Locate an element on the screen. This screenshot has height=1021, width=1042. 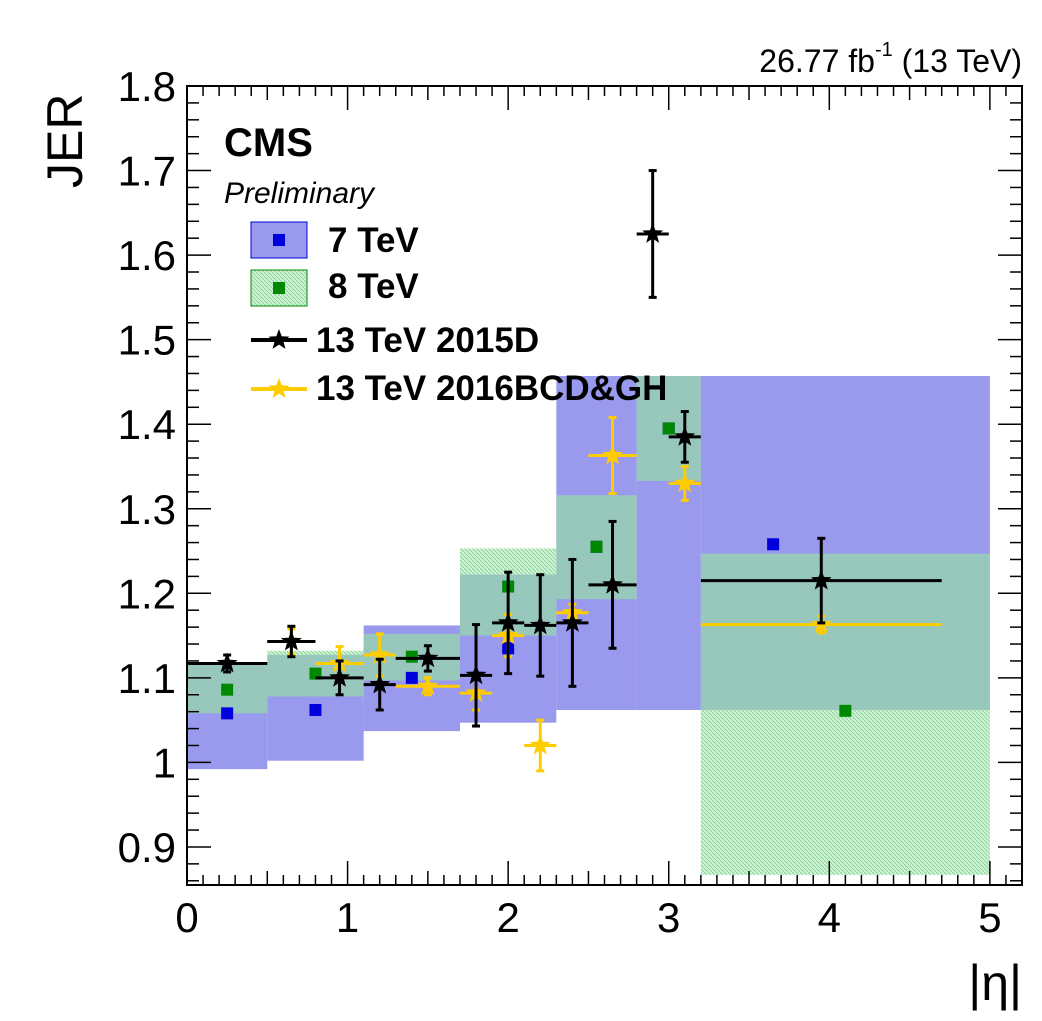
lumi-exponent: -1 is located at coordinates (884, 50).